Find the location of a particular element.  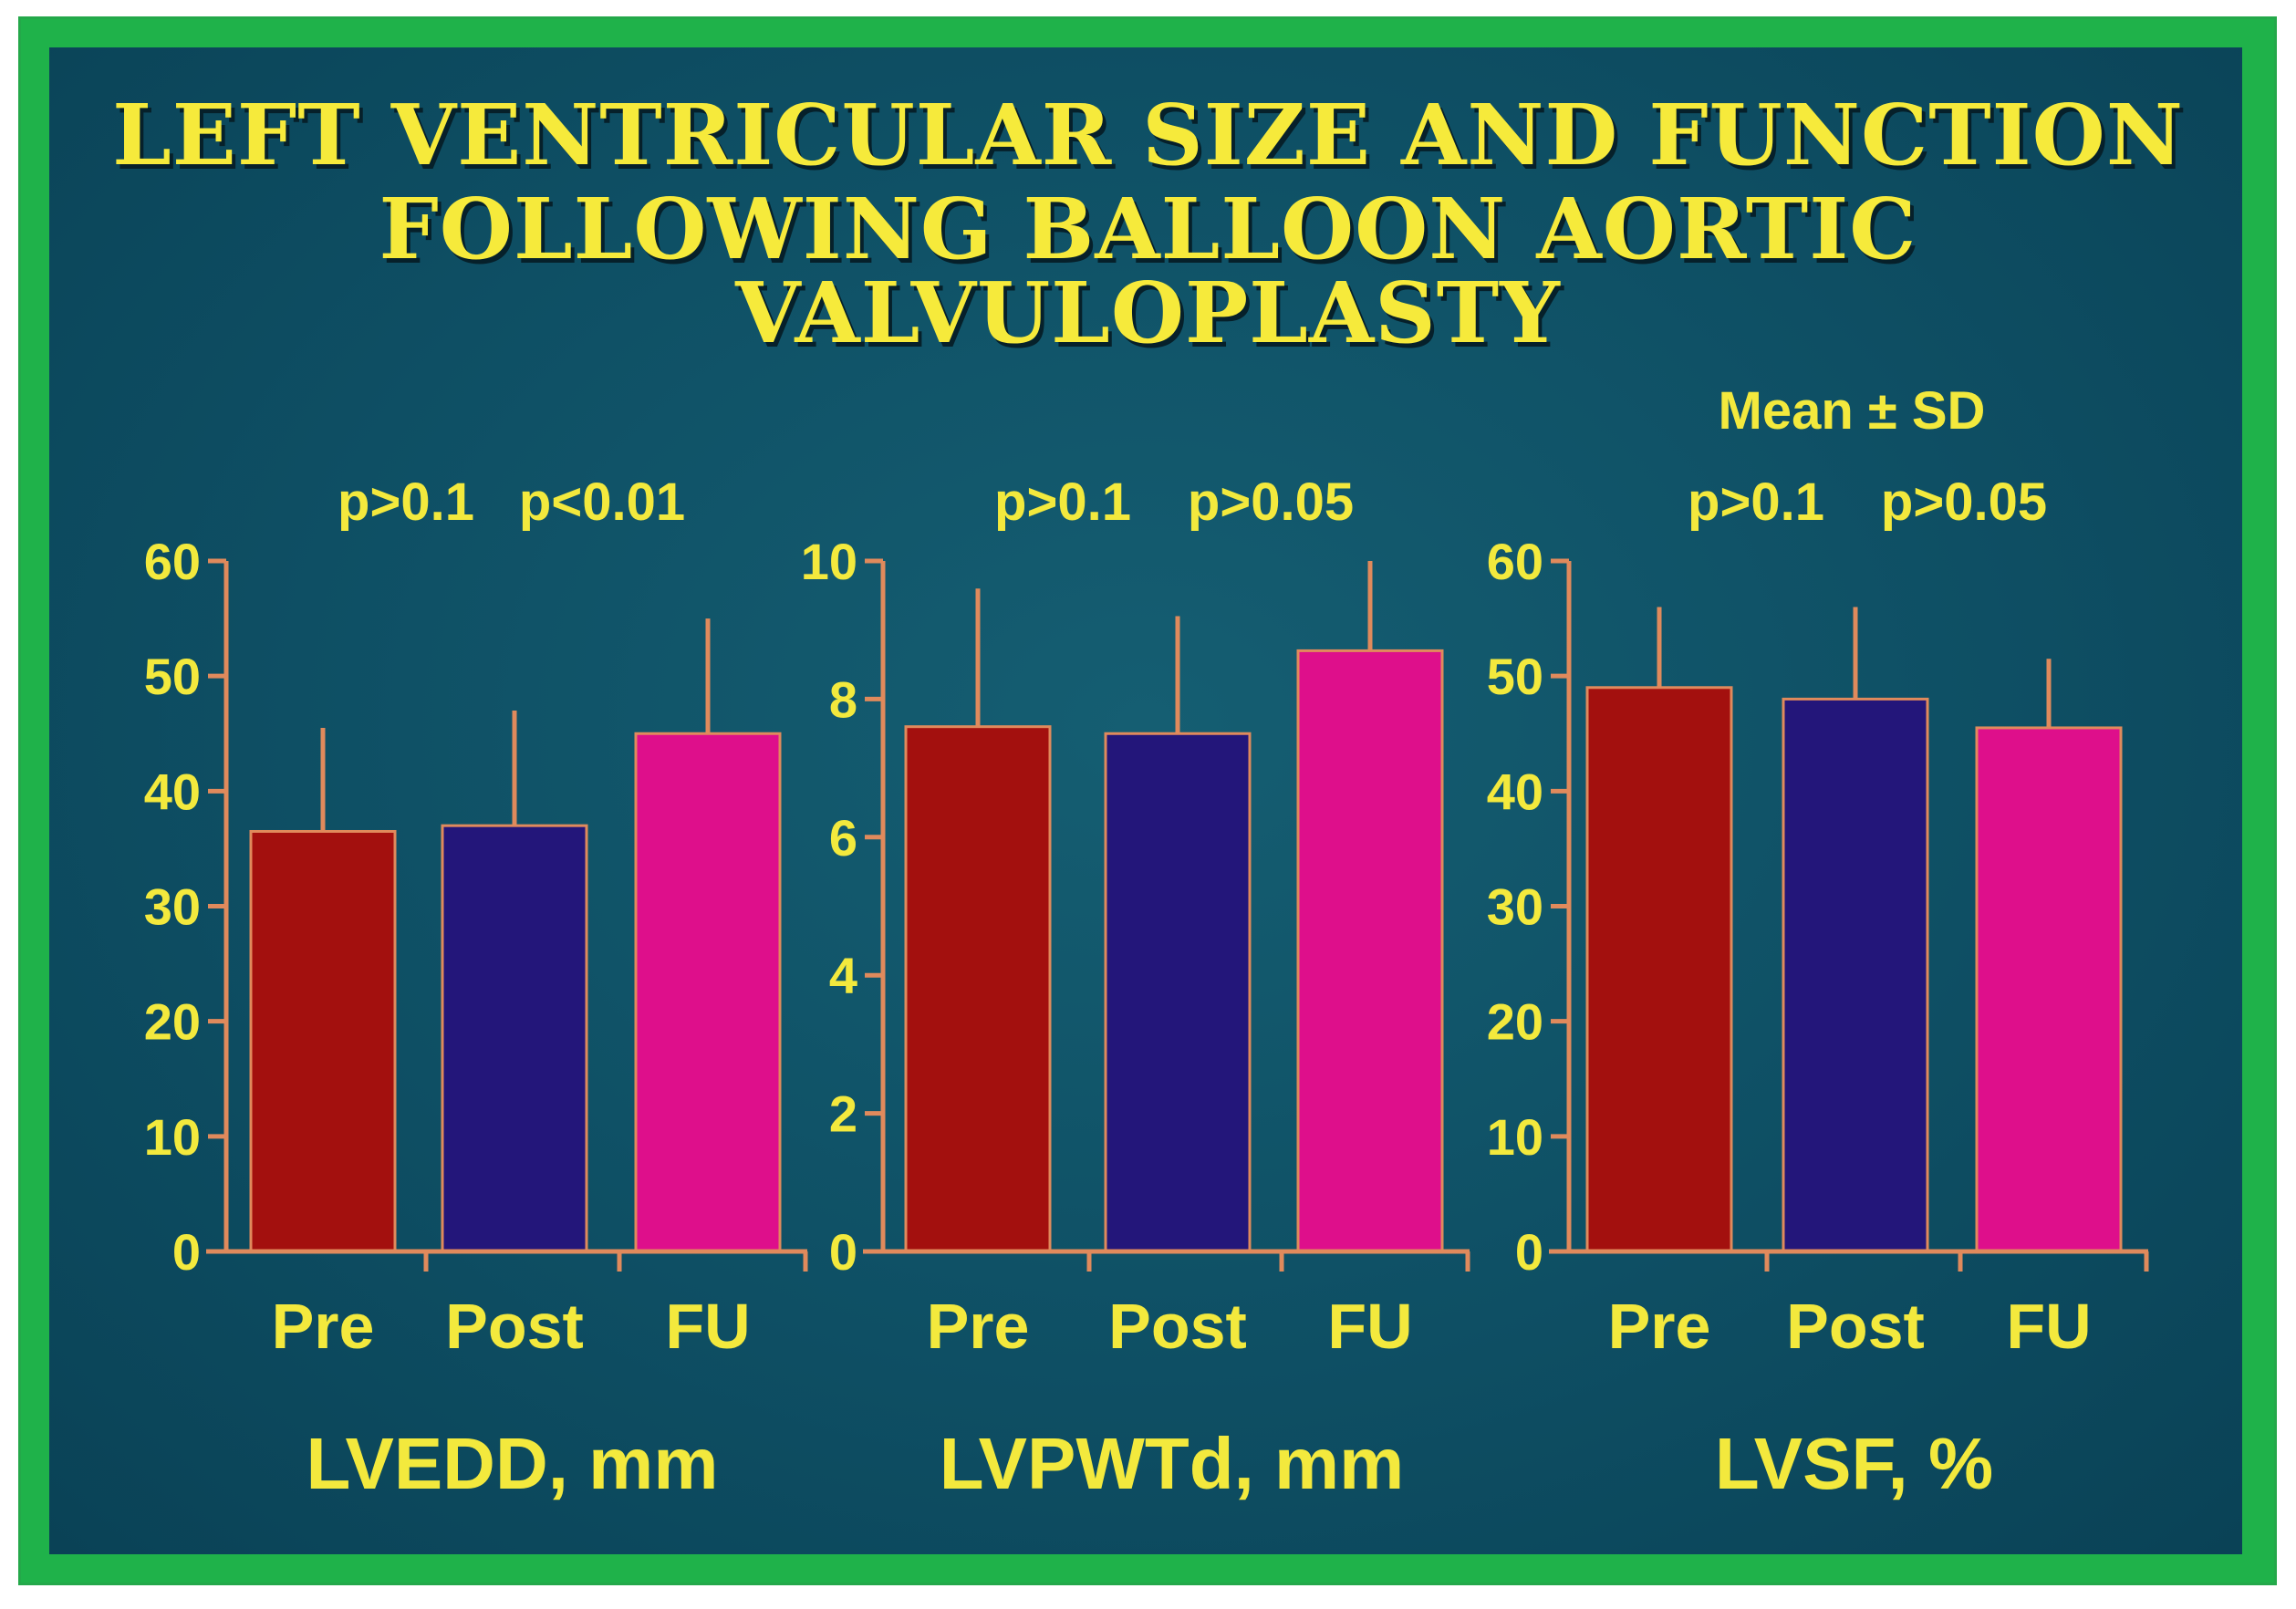

mean-sd-note: Mean ± SD is located at coordinates (1853, 411).